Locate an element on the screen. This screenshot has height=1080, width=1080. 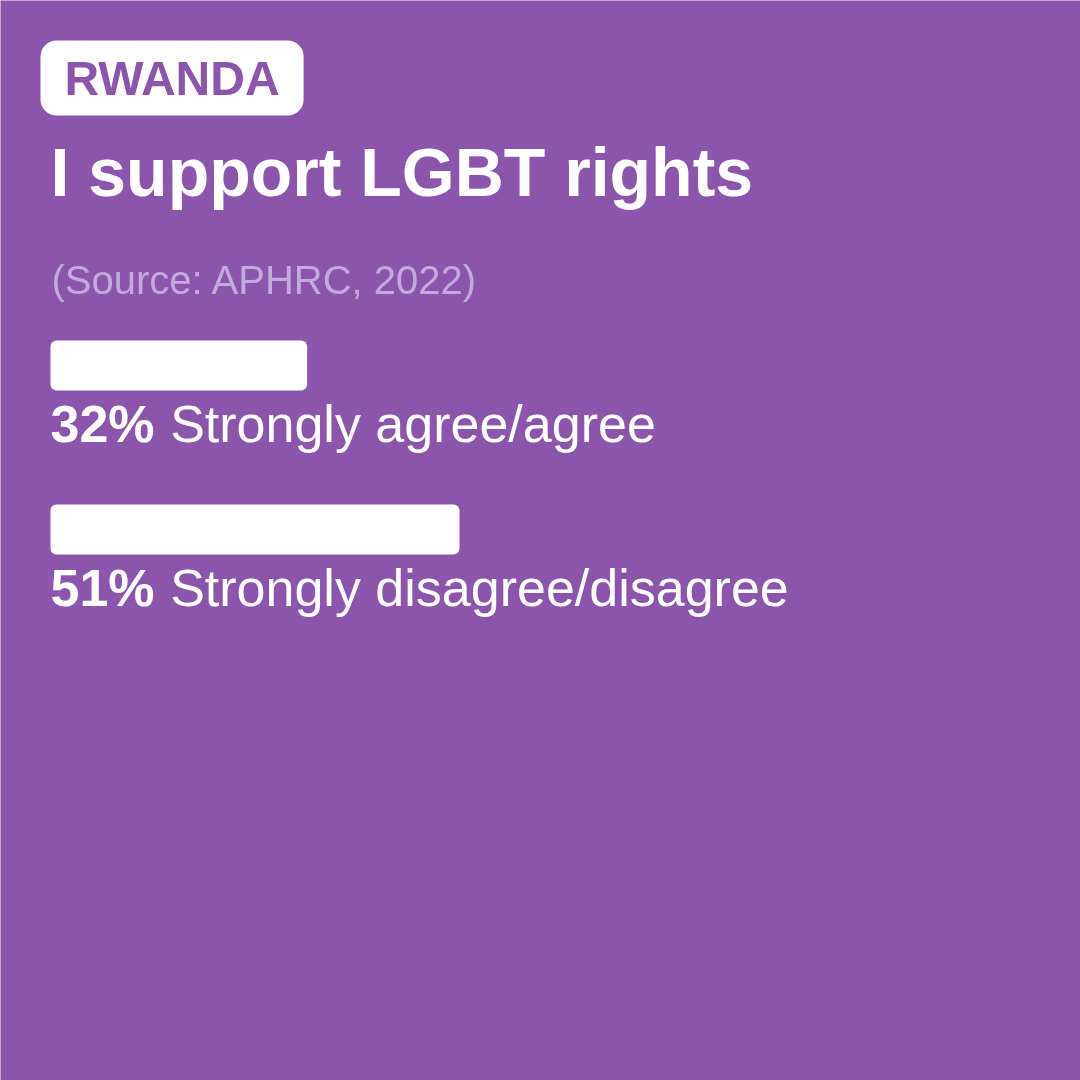
y-tick-label: Strongly agree/agree is located at coordinates (413, 424).